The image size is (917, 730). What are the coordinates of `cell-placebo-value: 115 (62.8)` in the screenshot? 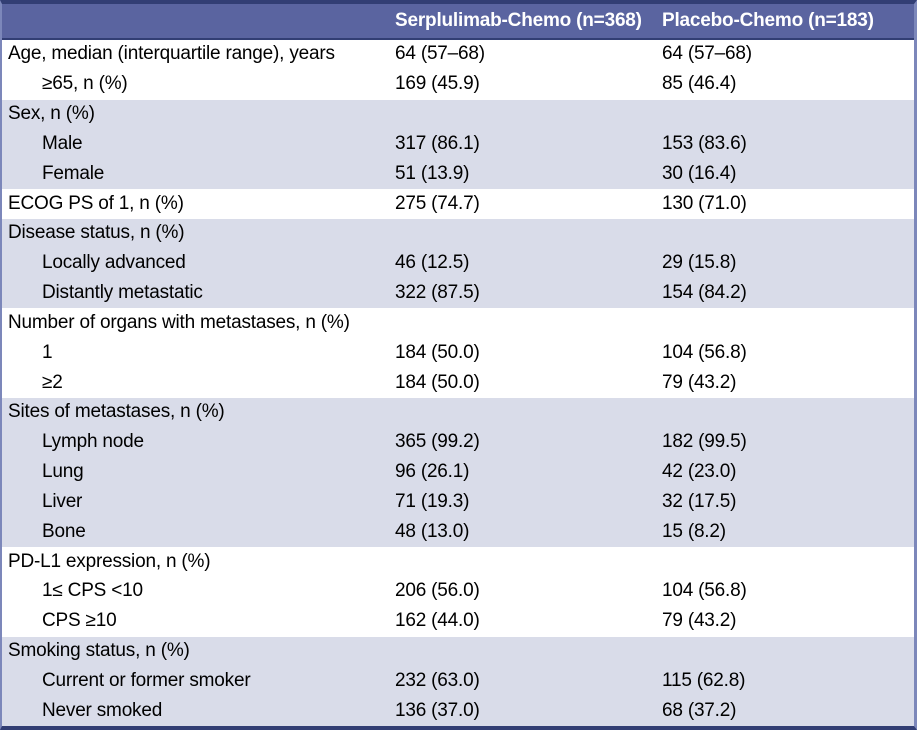 It's located at (704, 680).